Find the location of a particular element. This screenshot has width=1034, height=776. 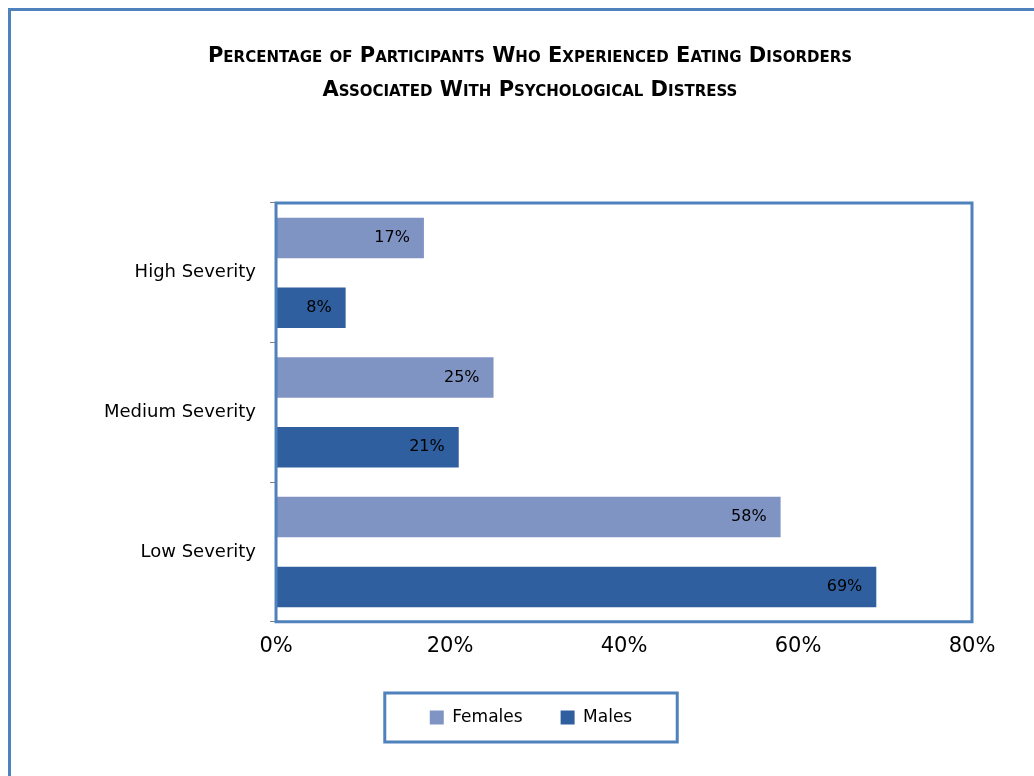

chart-title: Percentage of Participants Who Experienced Eating Disorders Associated With Psychological Distress is located at coordinates (530, 72).